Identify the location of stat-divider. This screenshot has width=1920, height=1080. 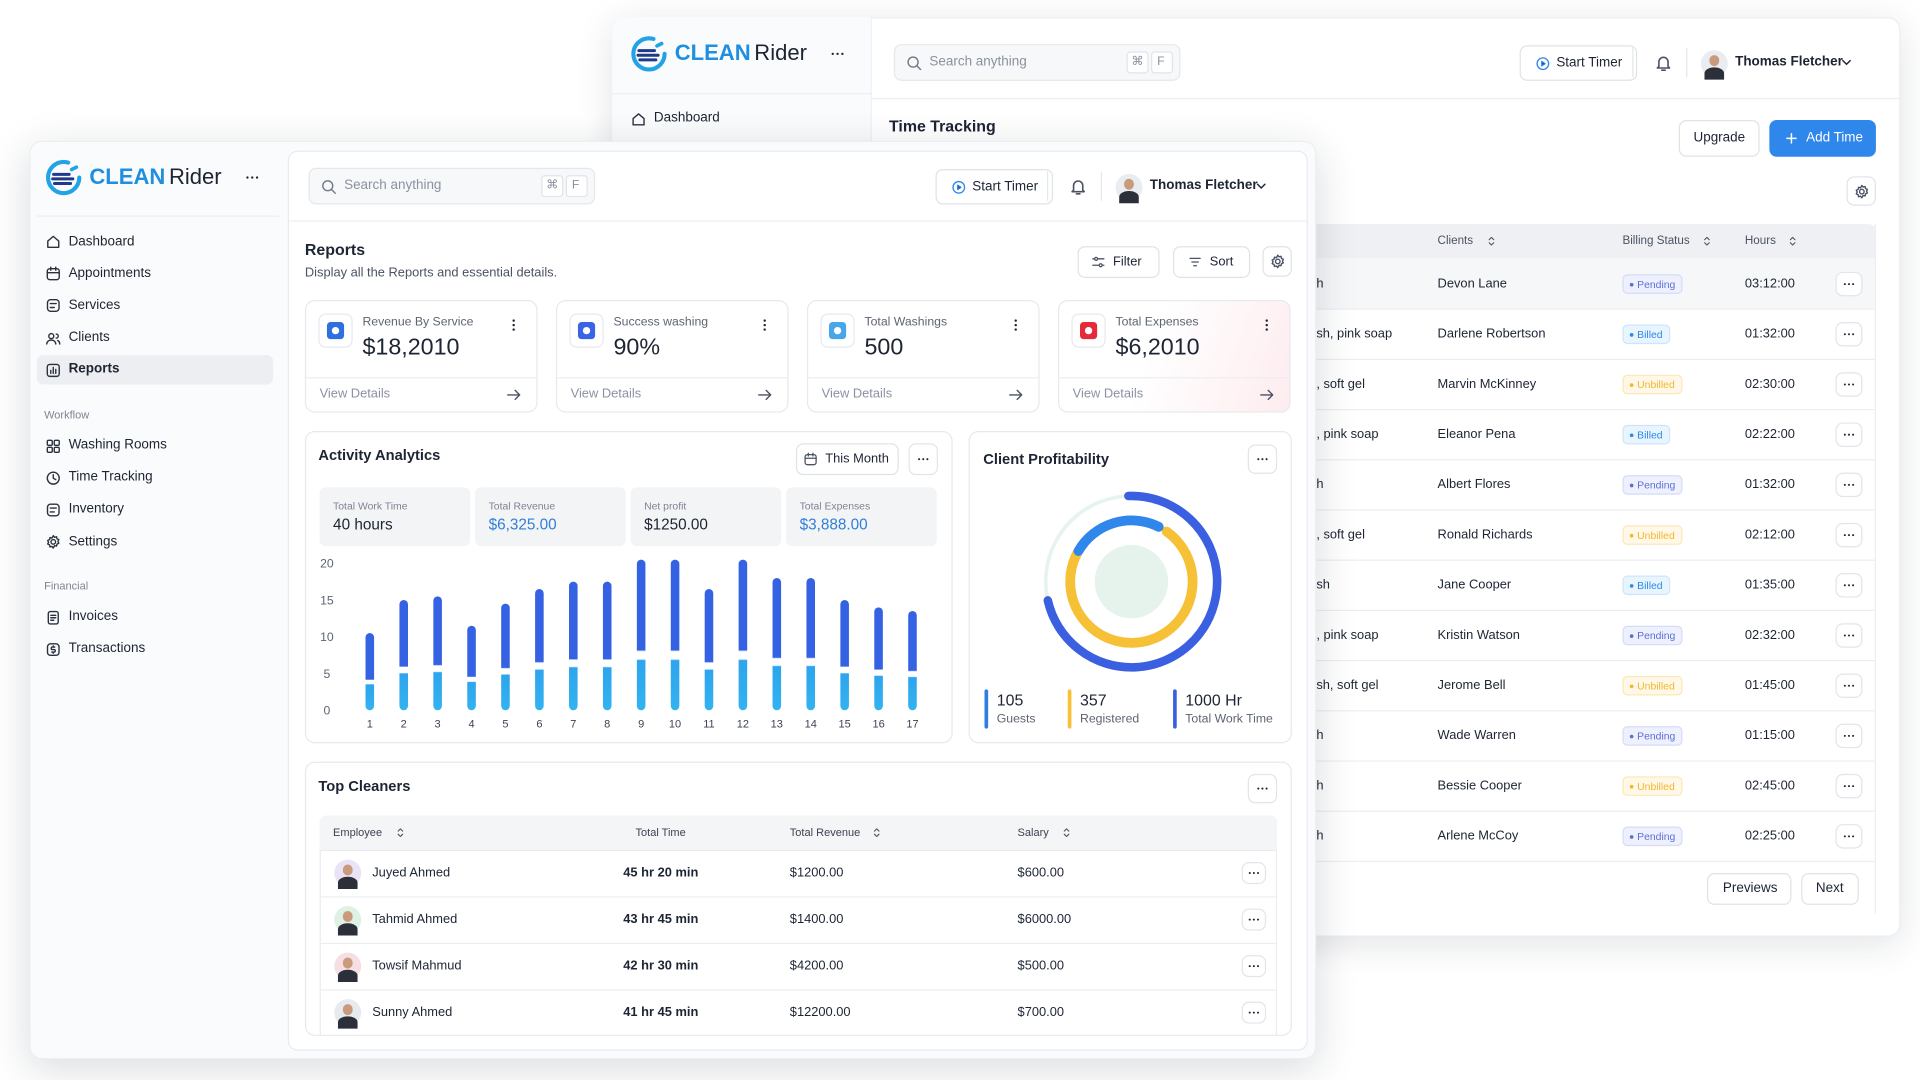
(672, 378).